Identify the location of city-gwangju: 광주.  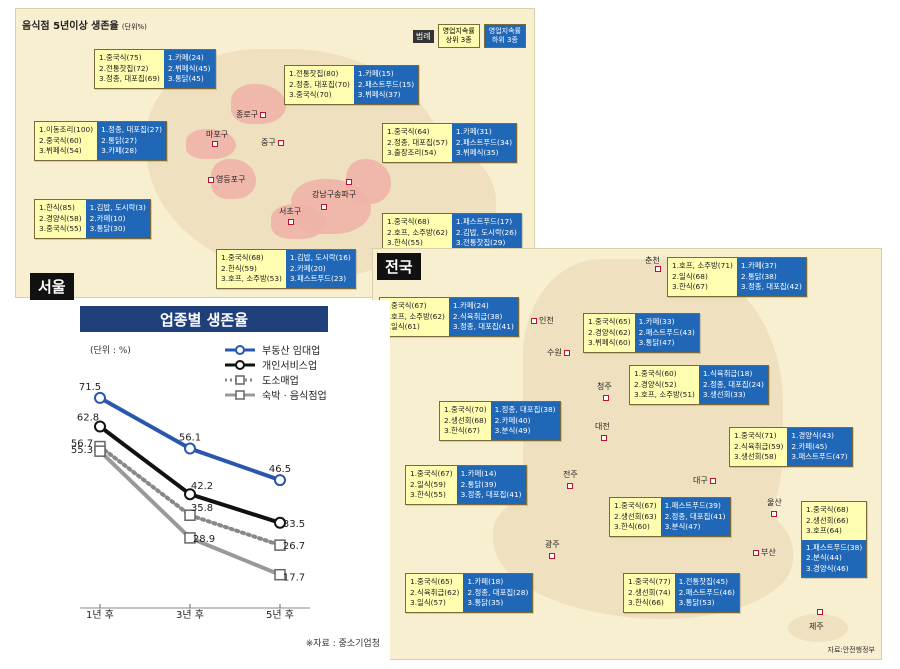
(552, 544).